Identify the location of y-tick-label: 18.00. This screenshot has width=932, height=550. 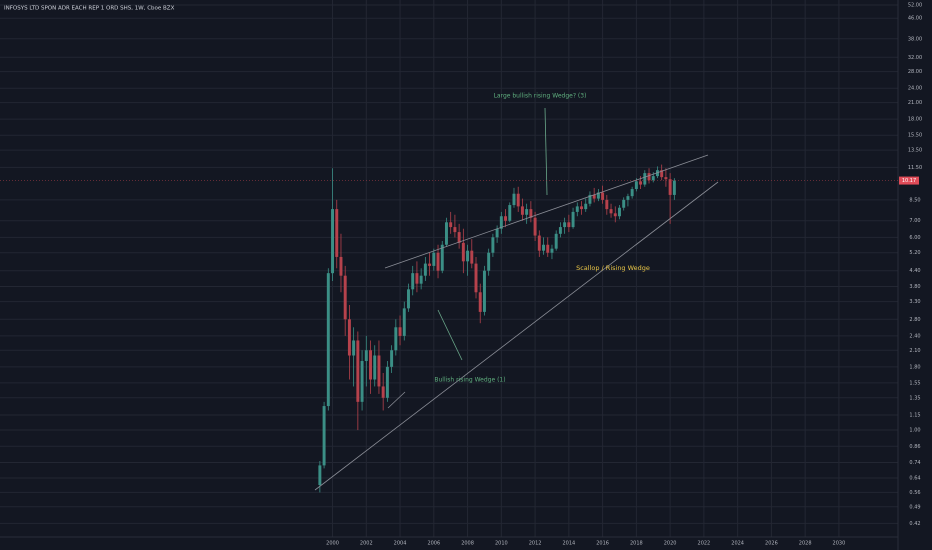
(915, 120).